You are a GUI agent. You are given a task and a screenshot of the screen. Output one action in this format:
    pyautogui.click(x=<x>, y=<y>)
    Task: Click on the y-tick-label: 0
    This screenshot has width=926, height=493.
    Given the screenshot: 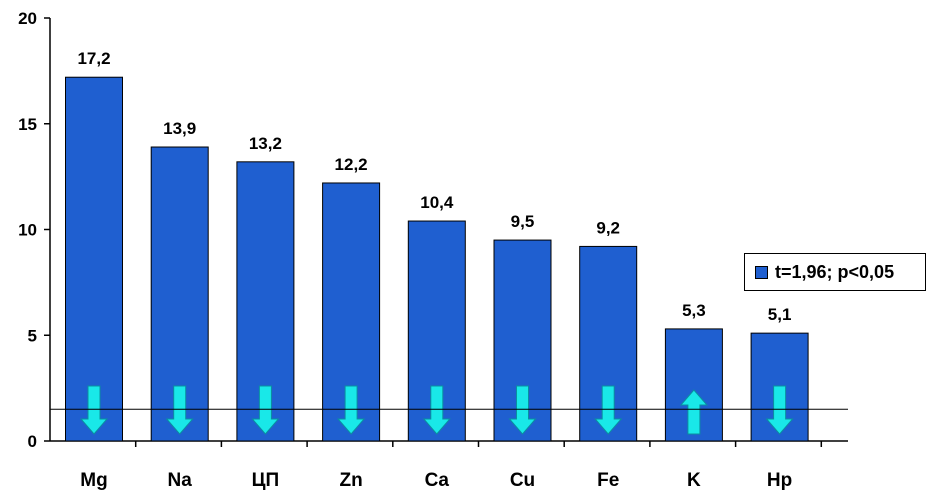 What is the action you would take?
    pyautogui.click(x=32, y=441)
    